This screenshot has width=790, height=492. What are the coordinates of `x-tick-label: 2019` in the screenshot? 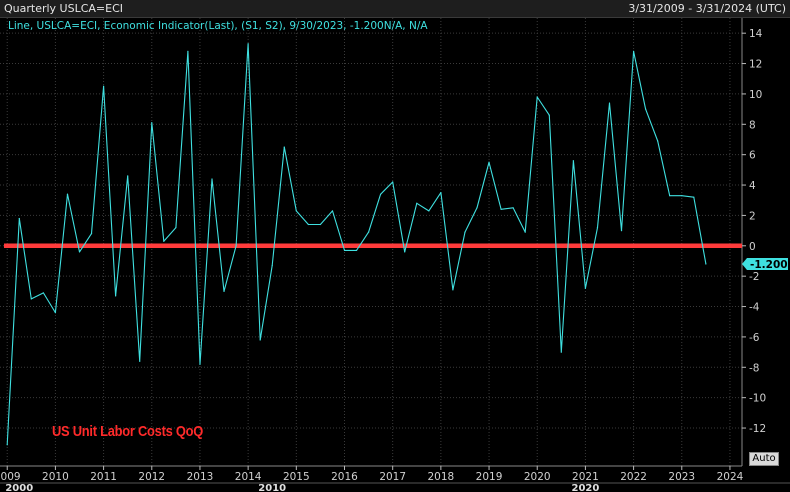 It's located at (489, 477).